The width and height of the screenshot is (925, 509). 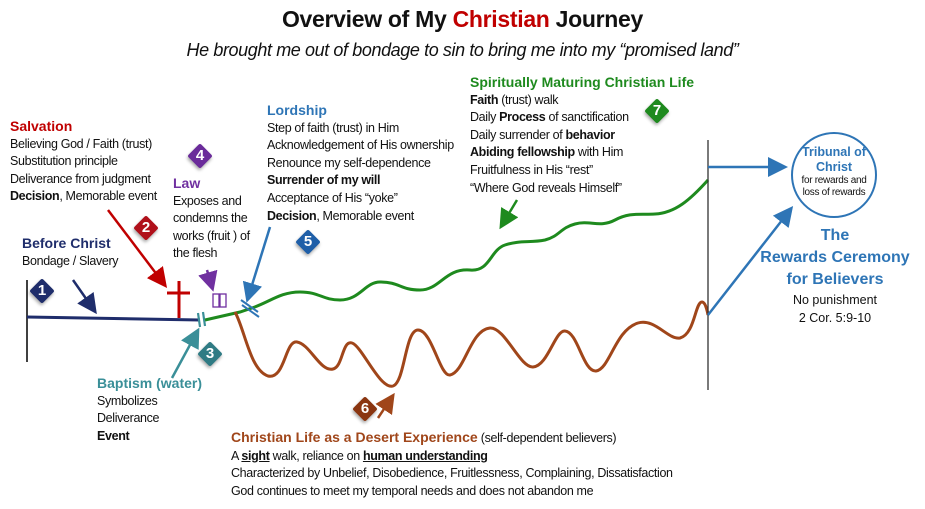 I want to click on stage-7-badge: 7, so click(x=657, y=111).